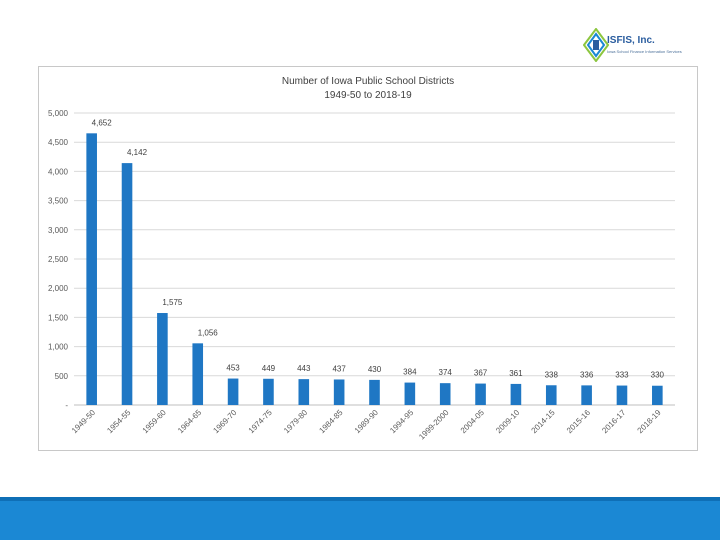 This screenshot has width=720, height=540. What do you see at coordinates (225, 422) in the screenshot?
I see `x-tick-label: 1969-70` at bounding box center [225, 422].